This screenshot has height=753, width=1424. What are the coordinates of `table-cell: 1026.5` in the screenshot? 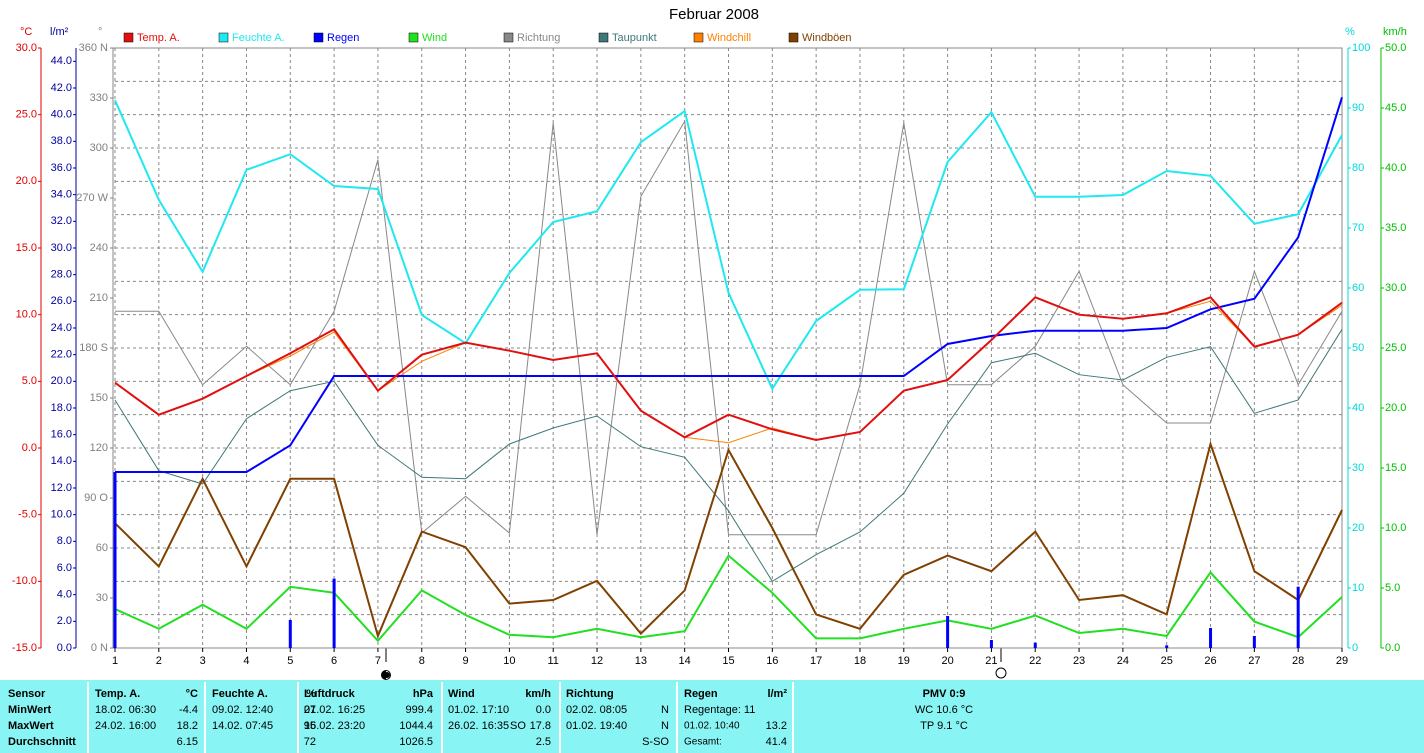 It's located at (416, 742).